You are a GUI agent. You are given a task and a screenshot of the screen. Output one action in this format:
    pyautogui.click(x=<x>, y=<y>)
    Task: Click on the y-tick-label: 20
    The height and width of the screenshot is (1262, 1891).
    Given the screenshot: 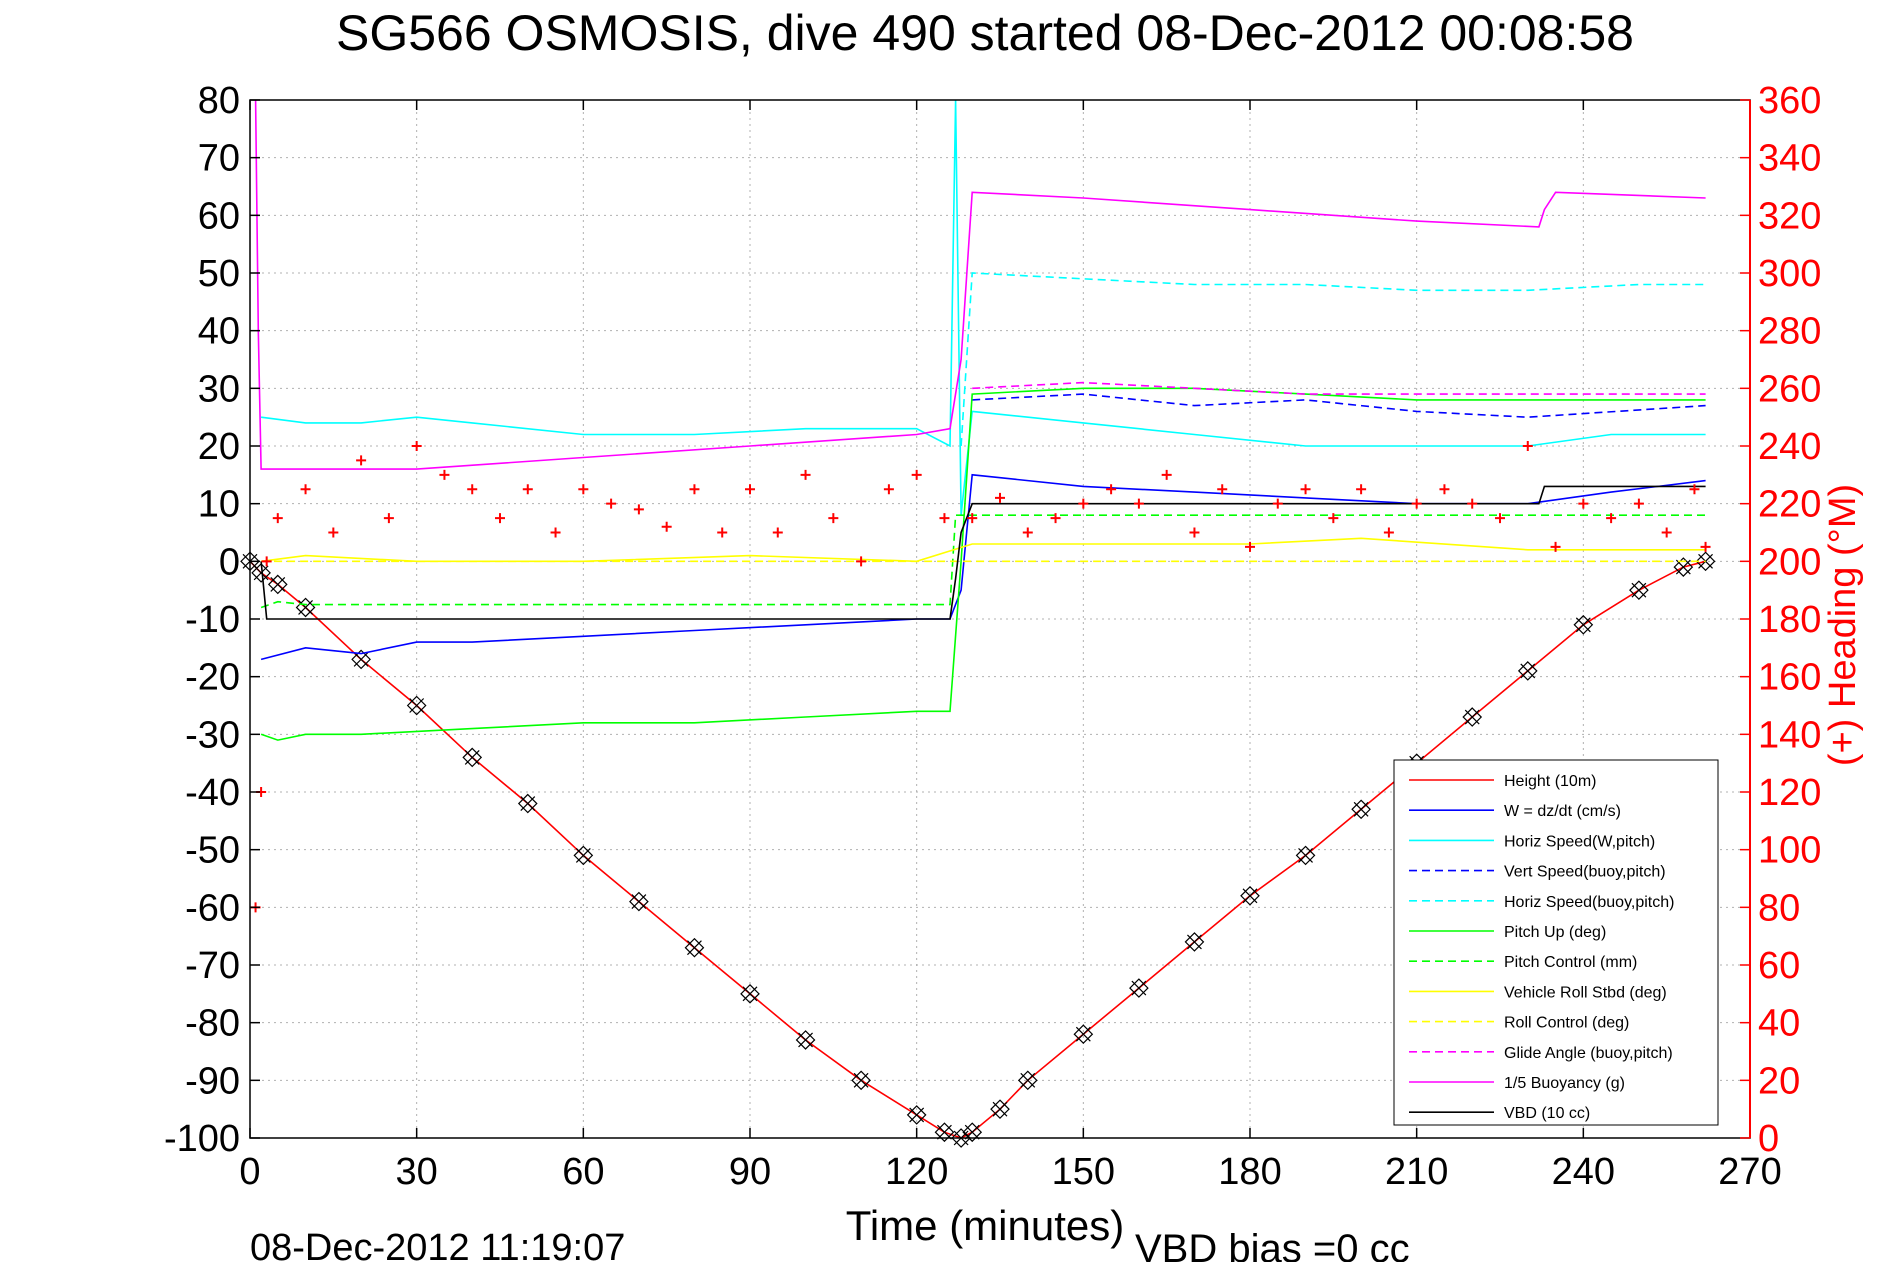 What is the action you would take?
    pyautogui.click(x=219, y=447)
    